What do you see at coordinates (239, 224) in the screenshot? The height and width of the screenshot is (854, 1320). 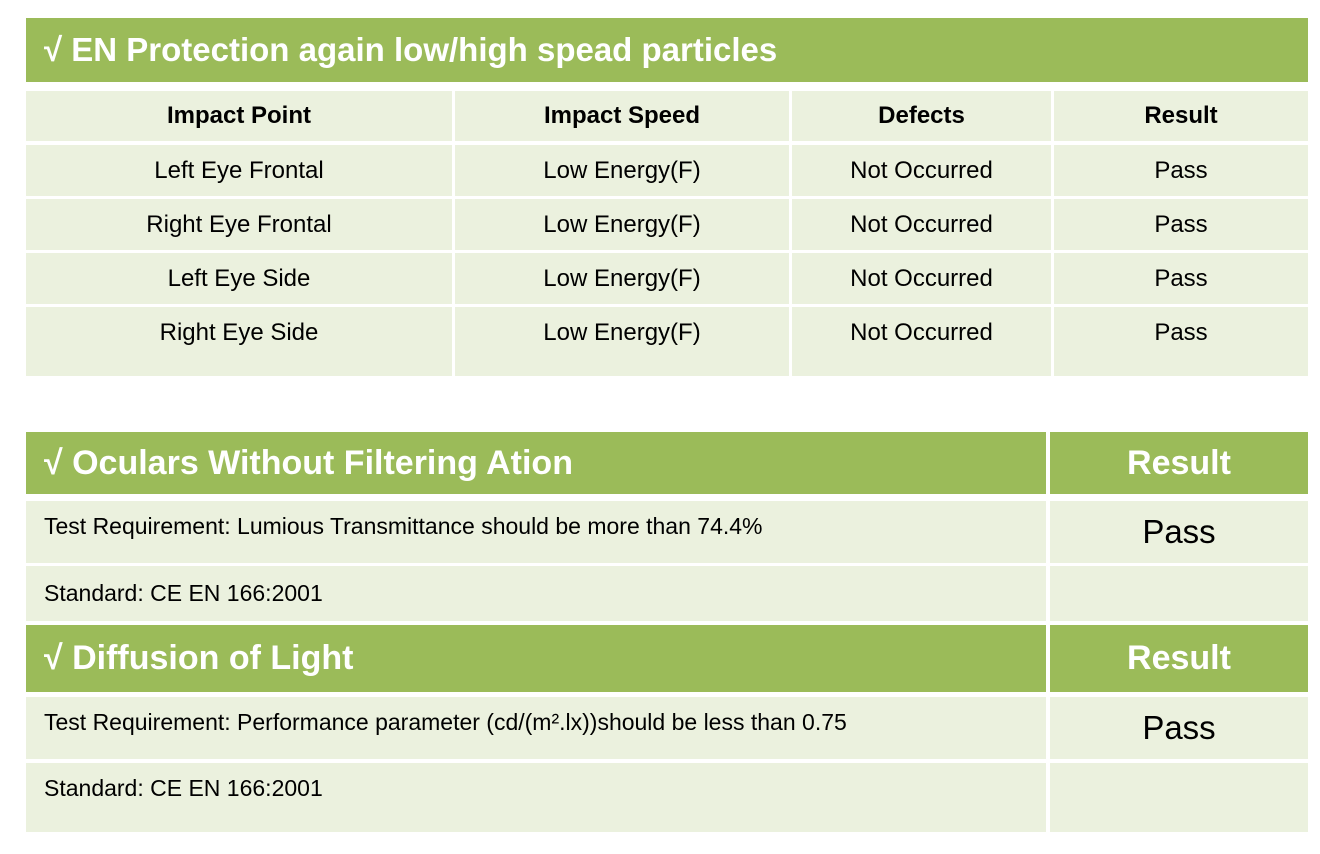 I see `row2-impact-point: Right Eye Frontal` at bounding box center [239, 224].